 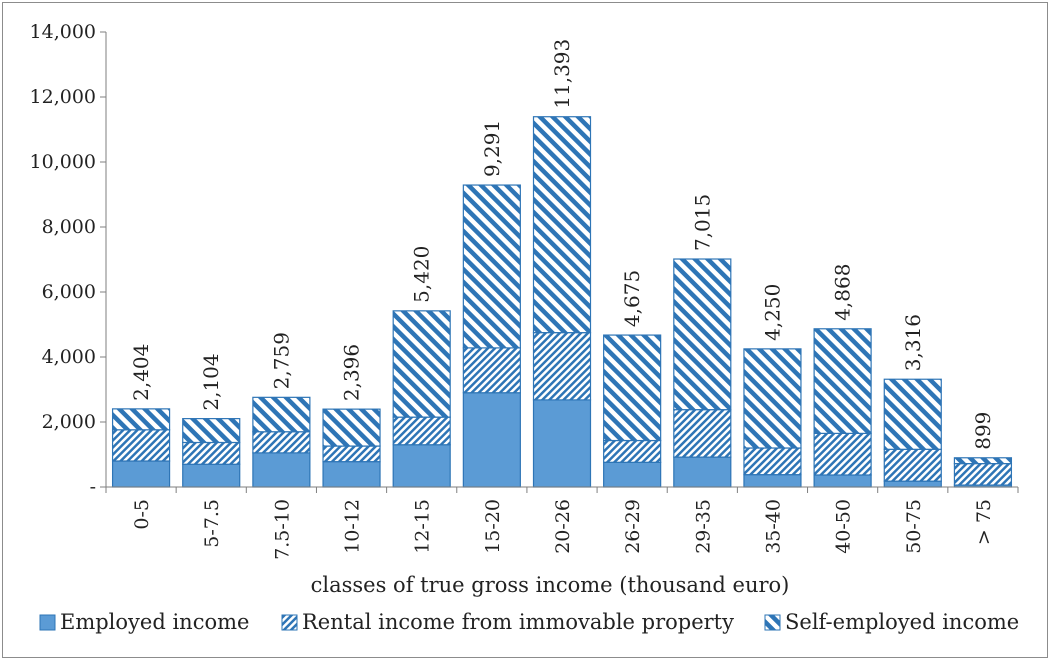 I want to click on x-tick-label: 50-75, so click(x=914, y=526).